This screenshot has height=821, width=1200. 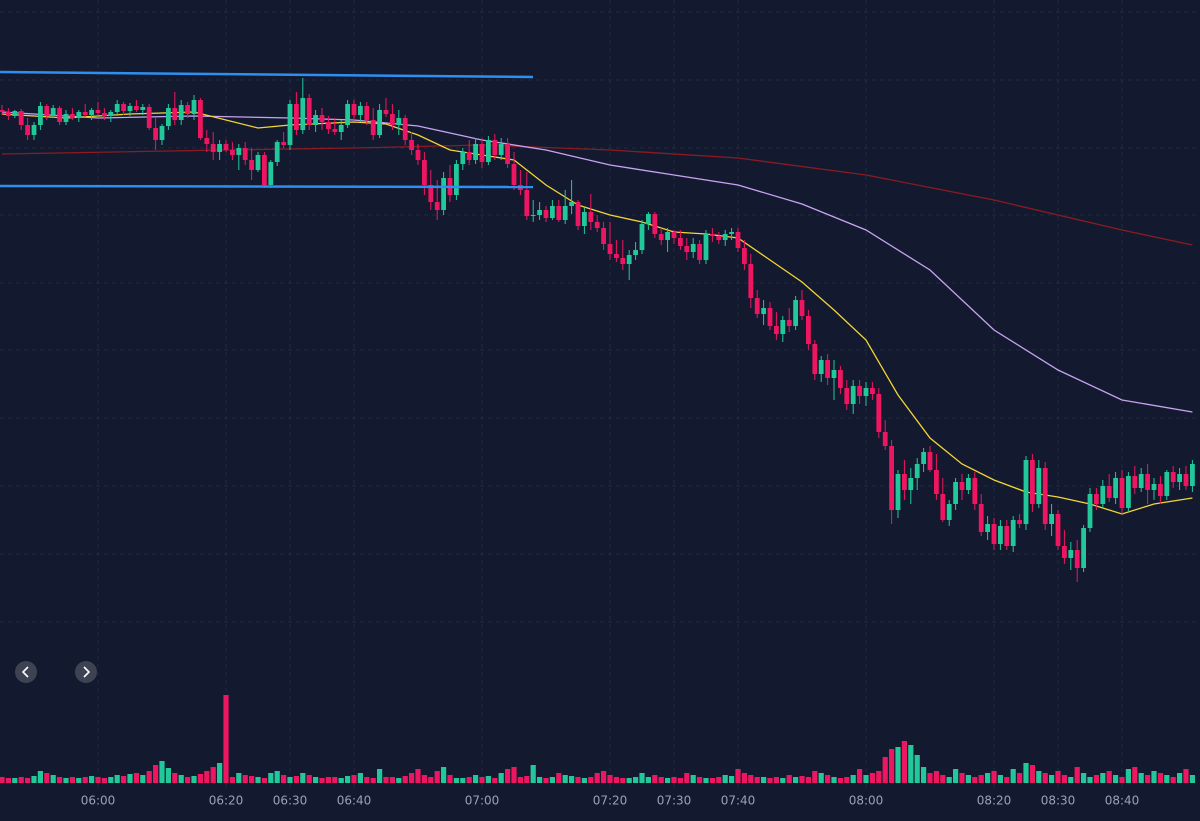 I want to click on x-tick-label: 06:30, so click(x=290, y=801).